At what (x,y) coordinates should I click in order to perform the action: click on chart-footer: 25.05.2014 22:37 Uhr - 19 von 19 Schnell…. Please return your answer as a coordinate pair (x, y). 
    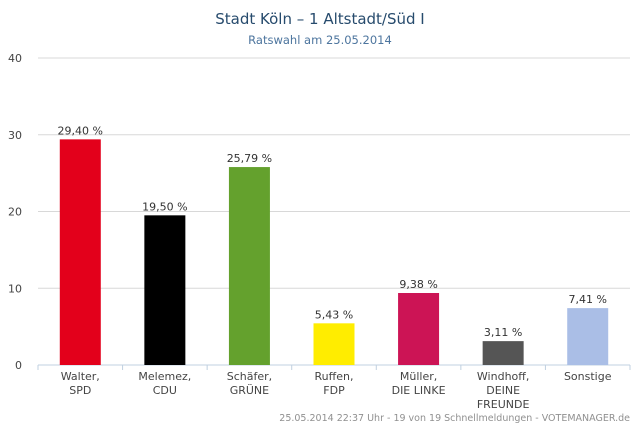
    Looking at the image, I should click on (454, 418).